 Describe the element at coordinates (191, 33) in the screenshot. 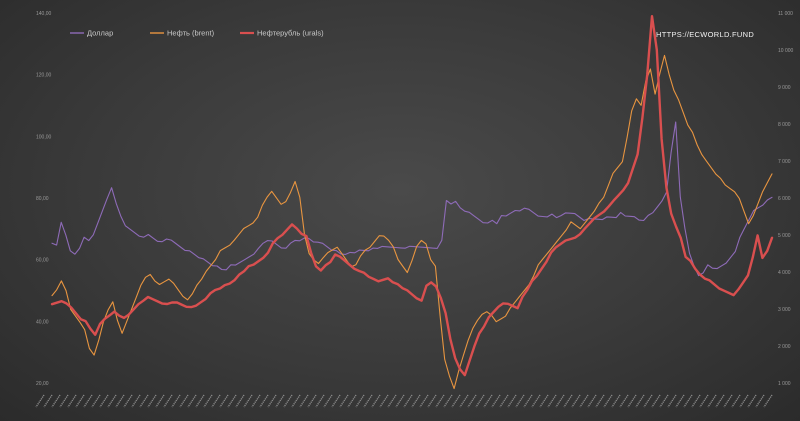

I see `legend-label-1: Нефть (brent)` at that location.